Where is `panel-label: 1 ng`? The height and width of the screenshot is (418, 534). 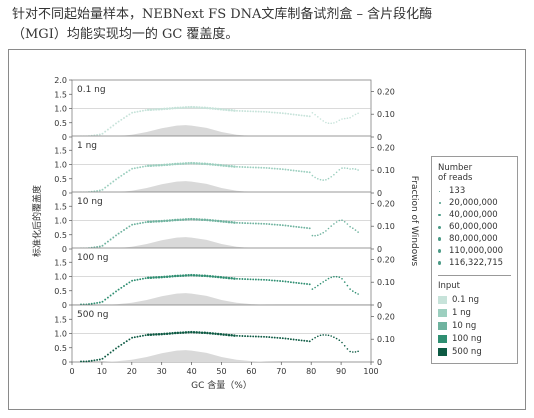
panel-label: 1 ng is located at coordinates (87, 146).